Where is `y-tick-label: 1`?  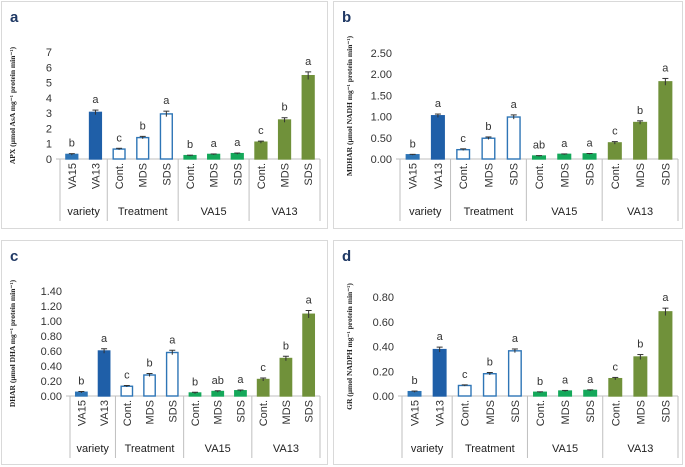
y-tick-label: 1 is located at coordinates (49, 145).